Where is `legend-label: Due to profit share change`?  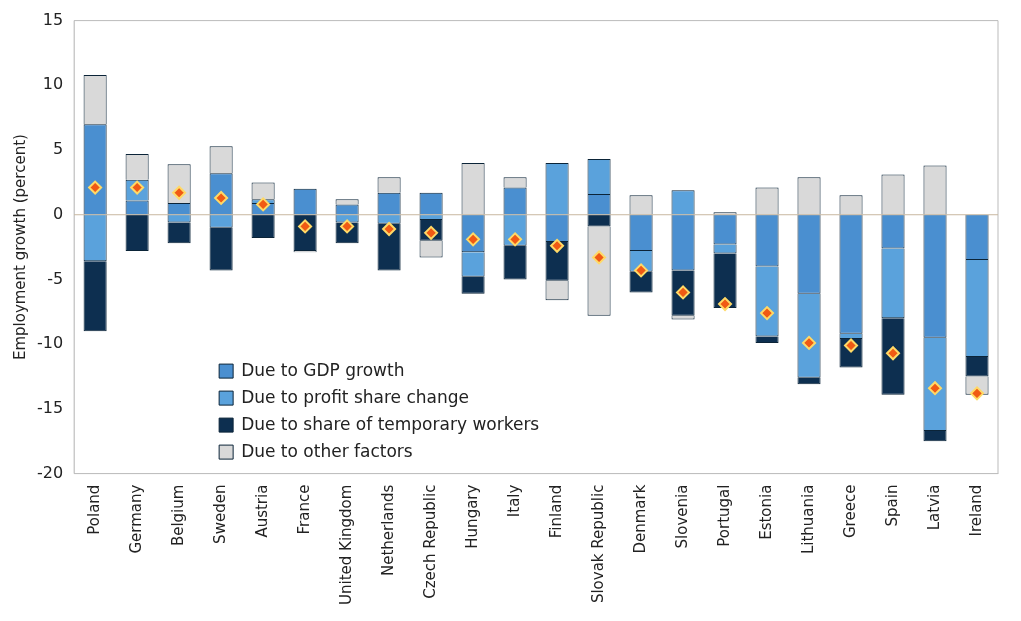
legend-label: Due to profit share change is located at coordinates (355, 396).